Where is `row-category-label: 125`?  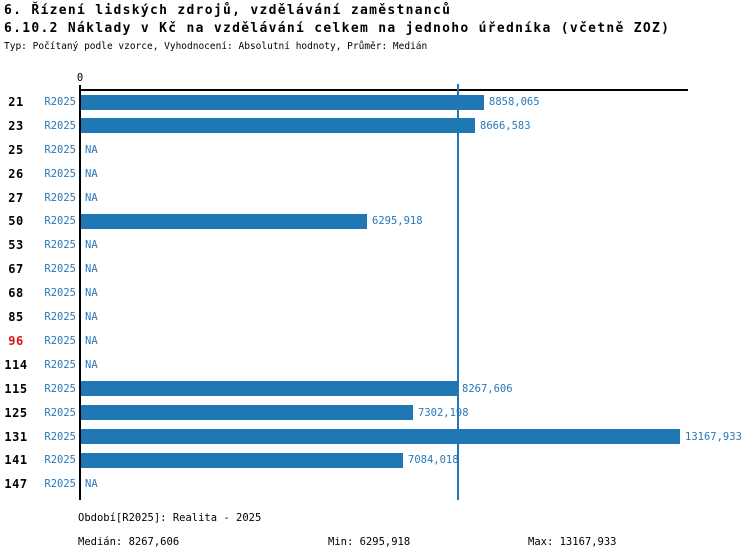
row-category-label: 125 is located at coordinates (16, 412).